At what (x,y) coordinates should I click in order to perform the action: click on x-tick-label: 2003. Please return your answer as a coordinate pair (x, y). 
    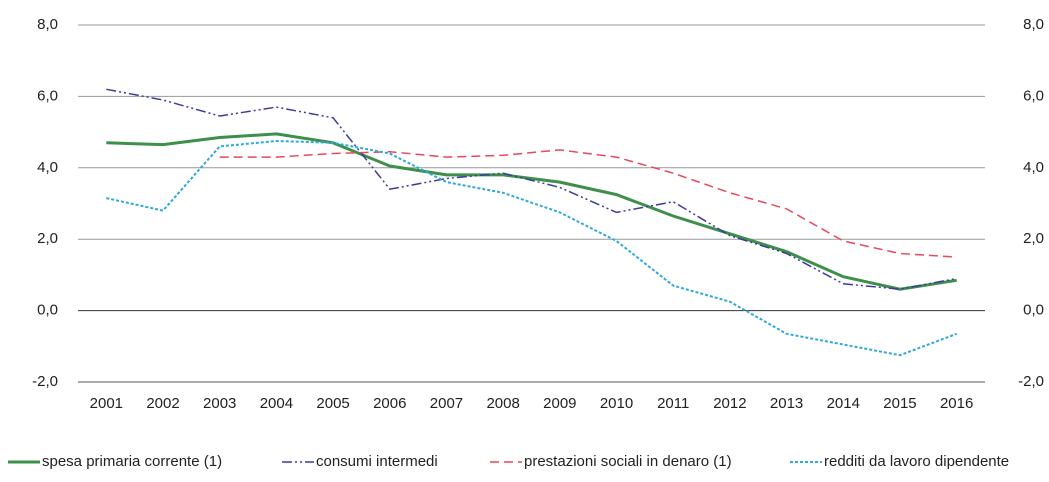
    Looking at the image, I should click on (219, 403).